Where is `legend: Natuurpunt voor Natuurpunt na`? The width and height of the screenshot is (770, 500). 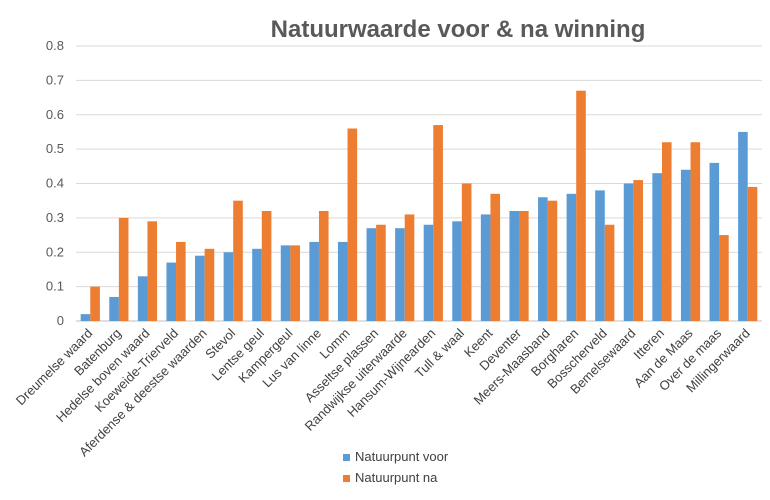
legend: Natuurpunt voor Natuurpunt na is located at coordinates (396, 467).